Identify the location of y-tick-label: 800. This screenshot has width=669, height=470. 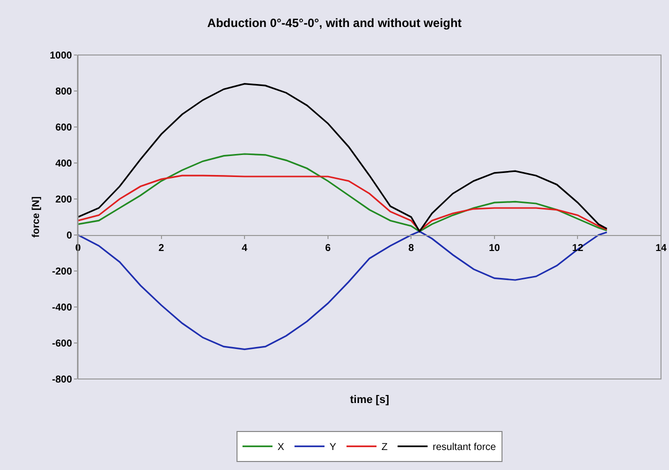
(63, 92).